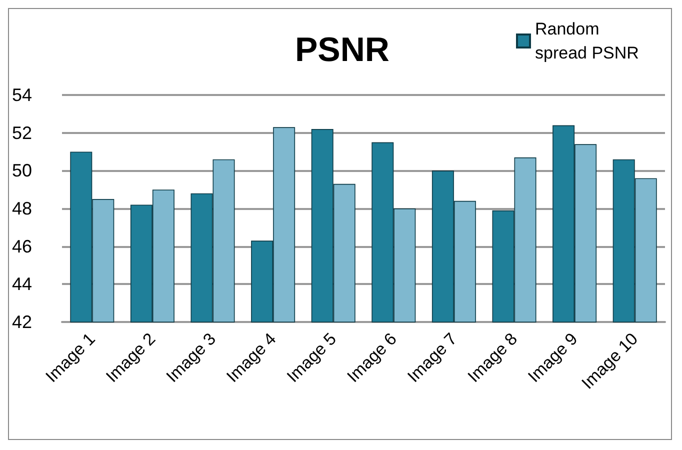 The height and width of the screenshot is (450, 682). I want to click on y-tick-label: 48, so click(22, 208).